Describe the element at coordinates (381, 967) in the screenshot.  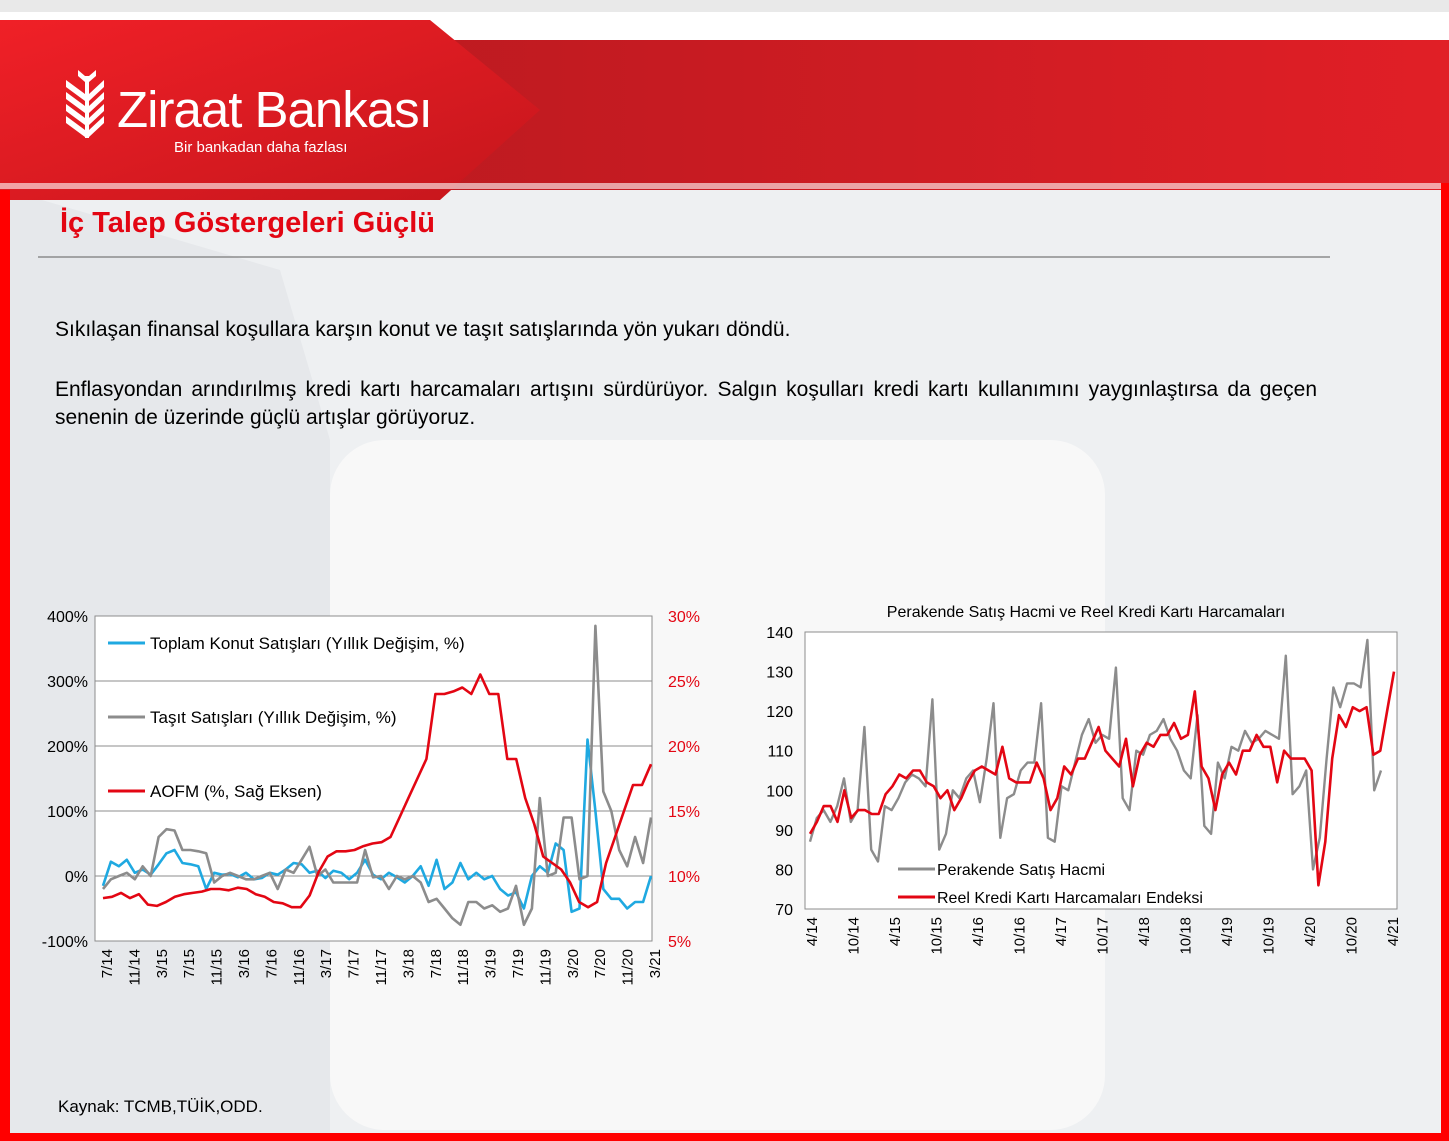
I see `x-tick-label: 11/17` at that location.